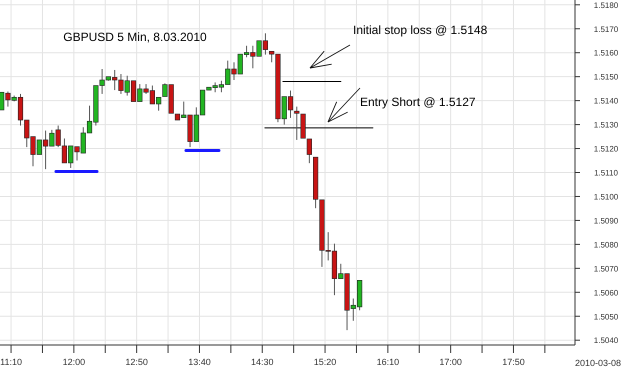  What do you see at coordinates (420, 30) in the screenshot?
I see `annotation: Initial stop loss @ 1.5148` at bounding box center [420, 30].